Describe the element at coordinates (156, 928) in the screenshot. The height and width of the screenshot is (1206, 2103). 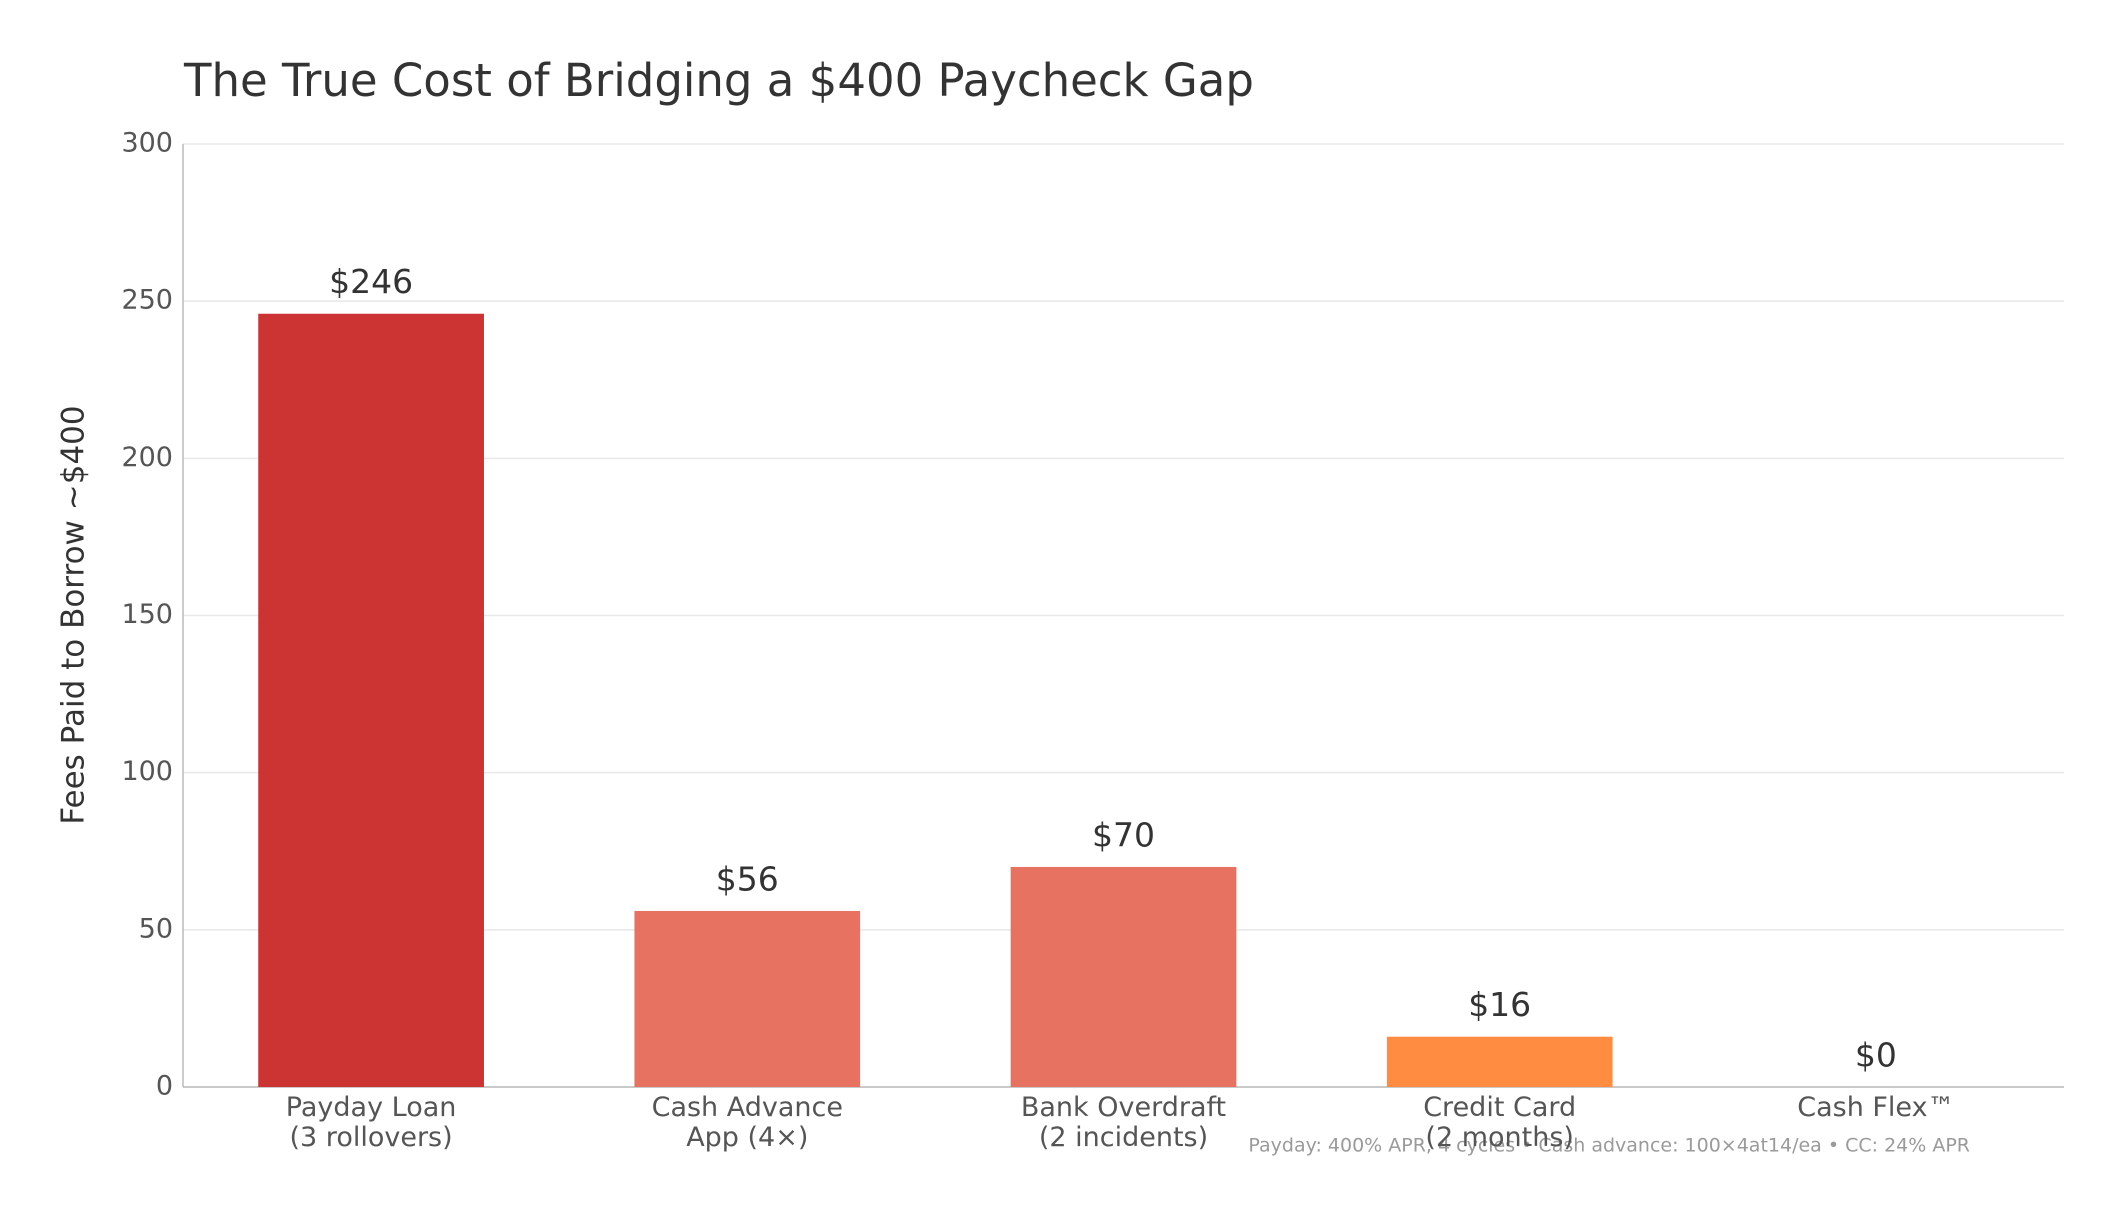
I see `y-tick-label: 50` at that location.